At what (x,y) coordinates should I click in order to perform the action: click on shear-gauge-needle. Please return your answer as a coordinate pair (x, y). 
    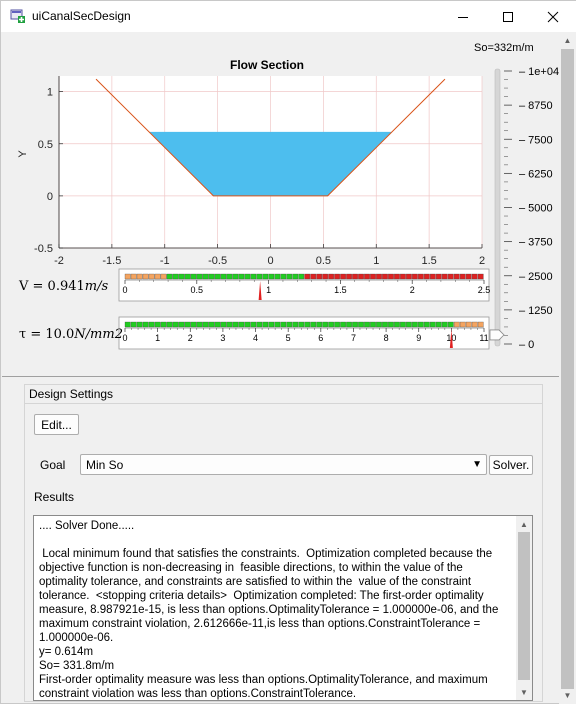
    Looking at the image, I should click on (451, 338).